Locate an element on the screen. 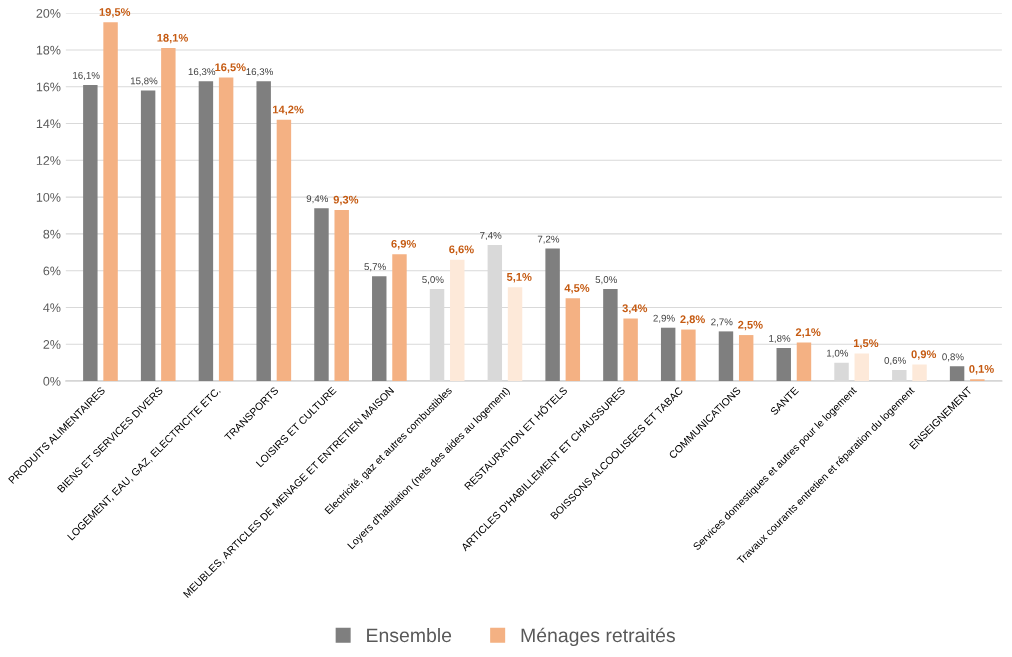 The height and width of the screenshot is (657, 1012). data-label: 6,6% is located at coordinates (461, 250).